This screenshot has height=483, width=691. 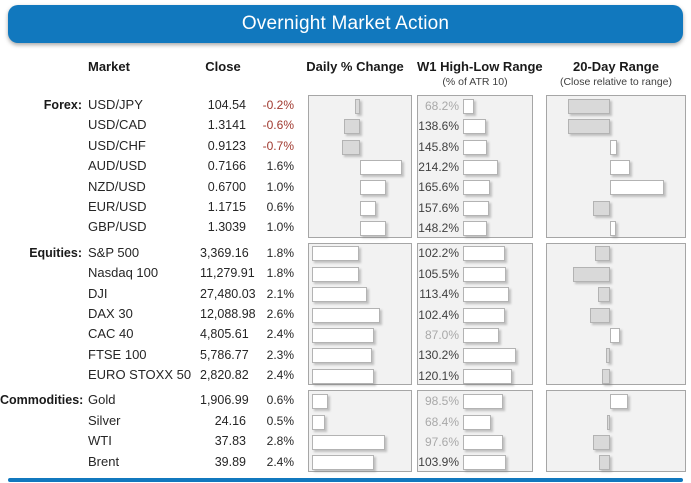 What do you see at coordinates (280, 461) in the screenshot?
I see `daily-pct-value: 2.4%` at bounding box center [280, 461].